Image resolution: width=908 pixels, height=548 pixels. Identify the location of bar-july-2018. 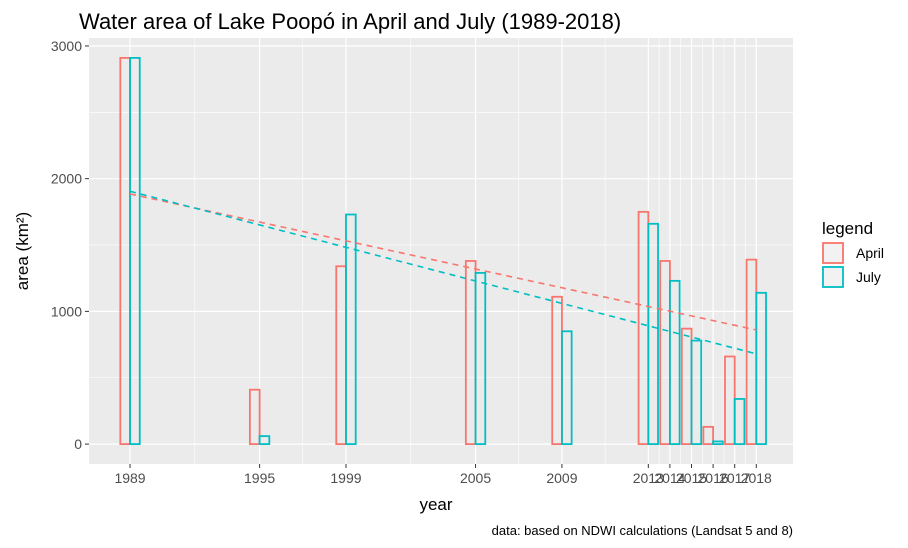
(761, 368).